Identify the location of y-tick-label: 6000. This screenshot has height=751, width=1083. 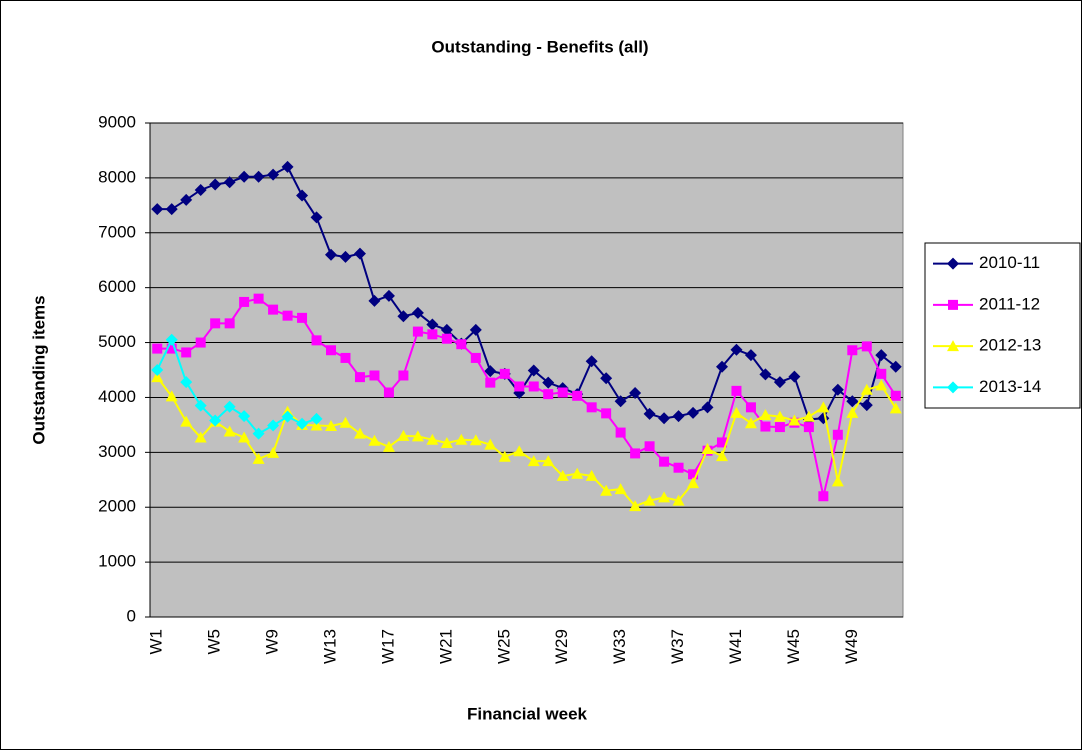
(117, 286).